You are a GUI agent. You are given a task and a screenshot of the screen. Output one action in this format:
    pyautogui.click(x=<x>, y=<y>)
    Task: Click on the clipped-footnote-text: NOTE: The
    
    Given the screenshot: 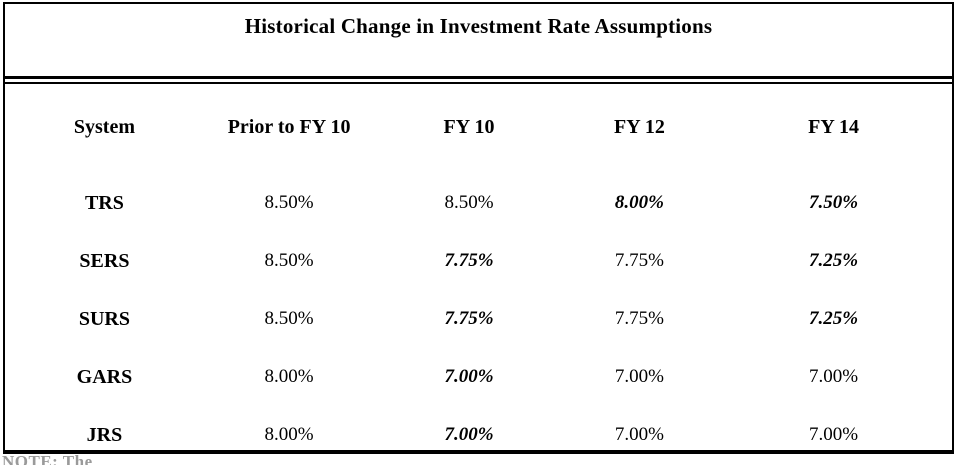 What is the action you would take?
    pyautogui.click(x=47, y=458)
    